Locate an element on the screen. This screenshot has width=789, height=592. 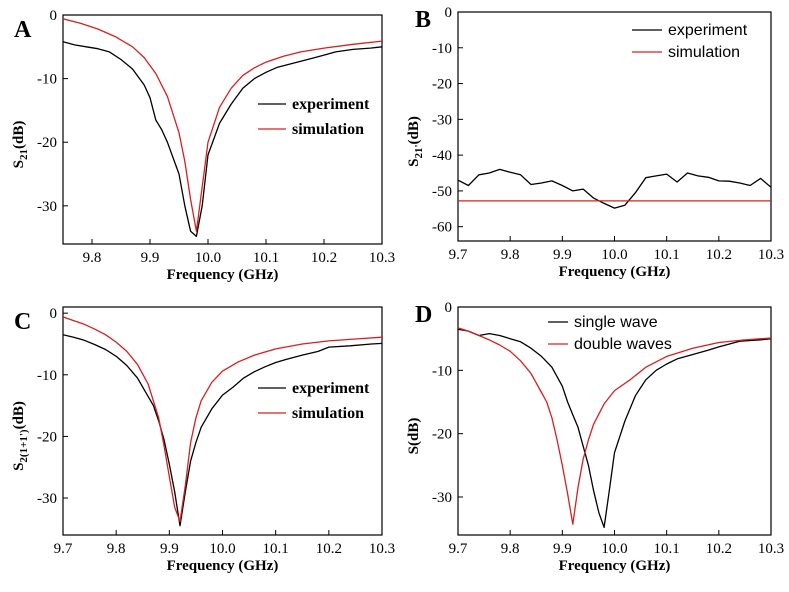
y-axis-label: S21'(dB) is located at coordinates (415, 141).